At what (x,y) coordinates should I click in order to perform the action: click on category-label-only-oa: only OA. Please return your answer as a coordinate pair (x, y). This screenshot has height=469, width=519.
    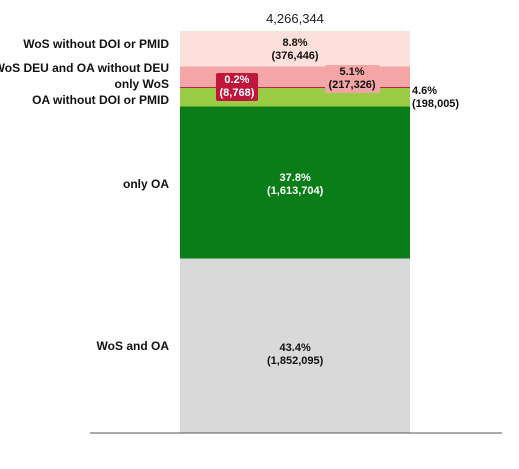
    Looking at the image, I should click on (145, 184).